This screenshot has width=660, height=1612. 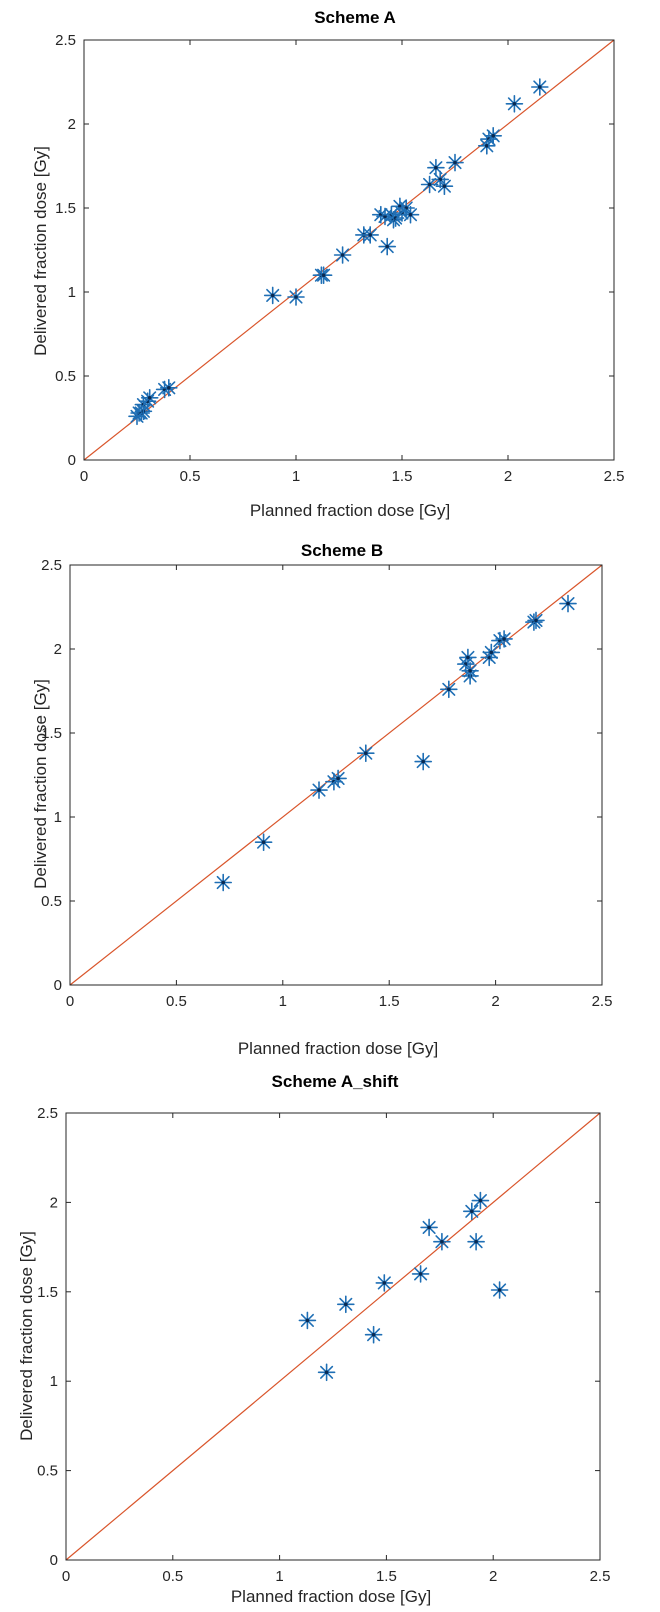 What do you see at coordinates (342, 550) in the screenshot?
I see `chart-title: Scheme B` at bounding box center [342, 550].